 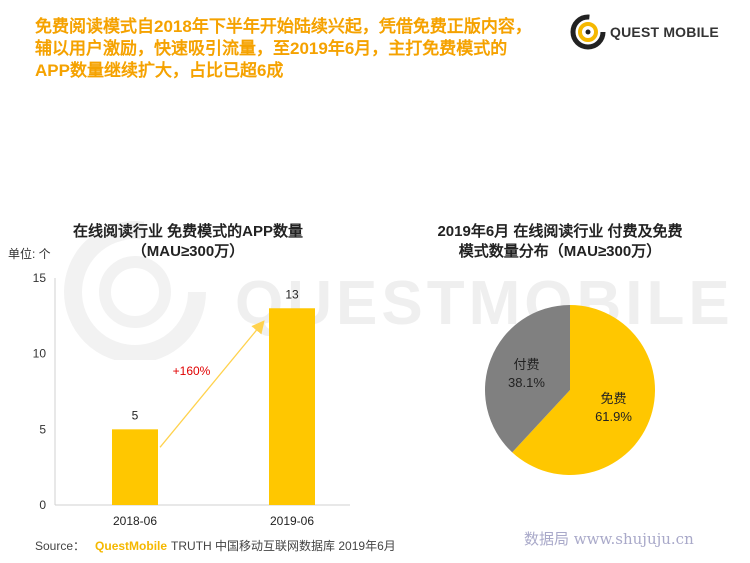 I want to click on pie-slice-value-label: 61.9%, so click(x=613, y=416).